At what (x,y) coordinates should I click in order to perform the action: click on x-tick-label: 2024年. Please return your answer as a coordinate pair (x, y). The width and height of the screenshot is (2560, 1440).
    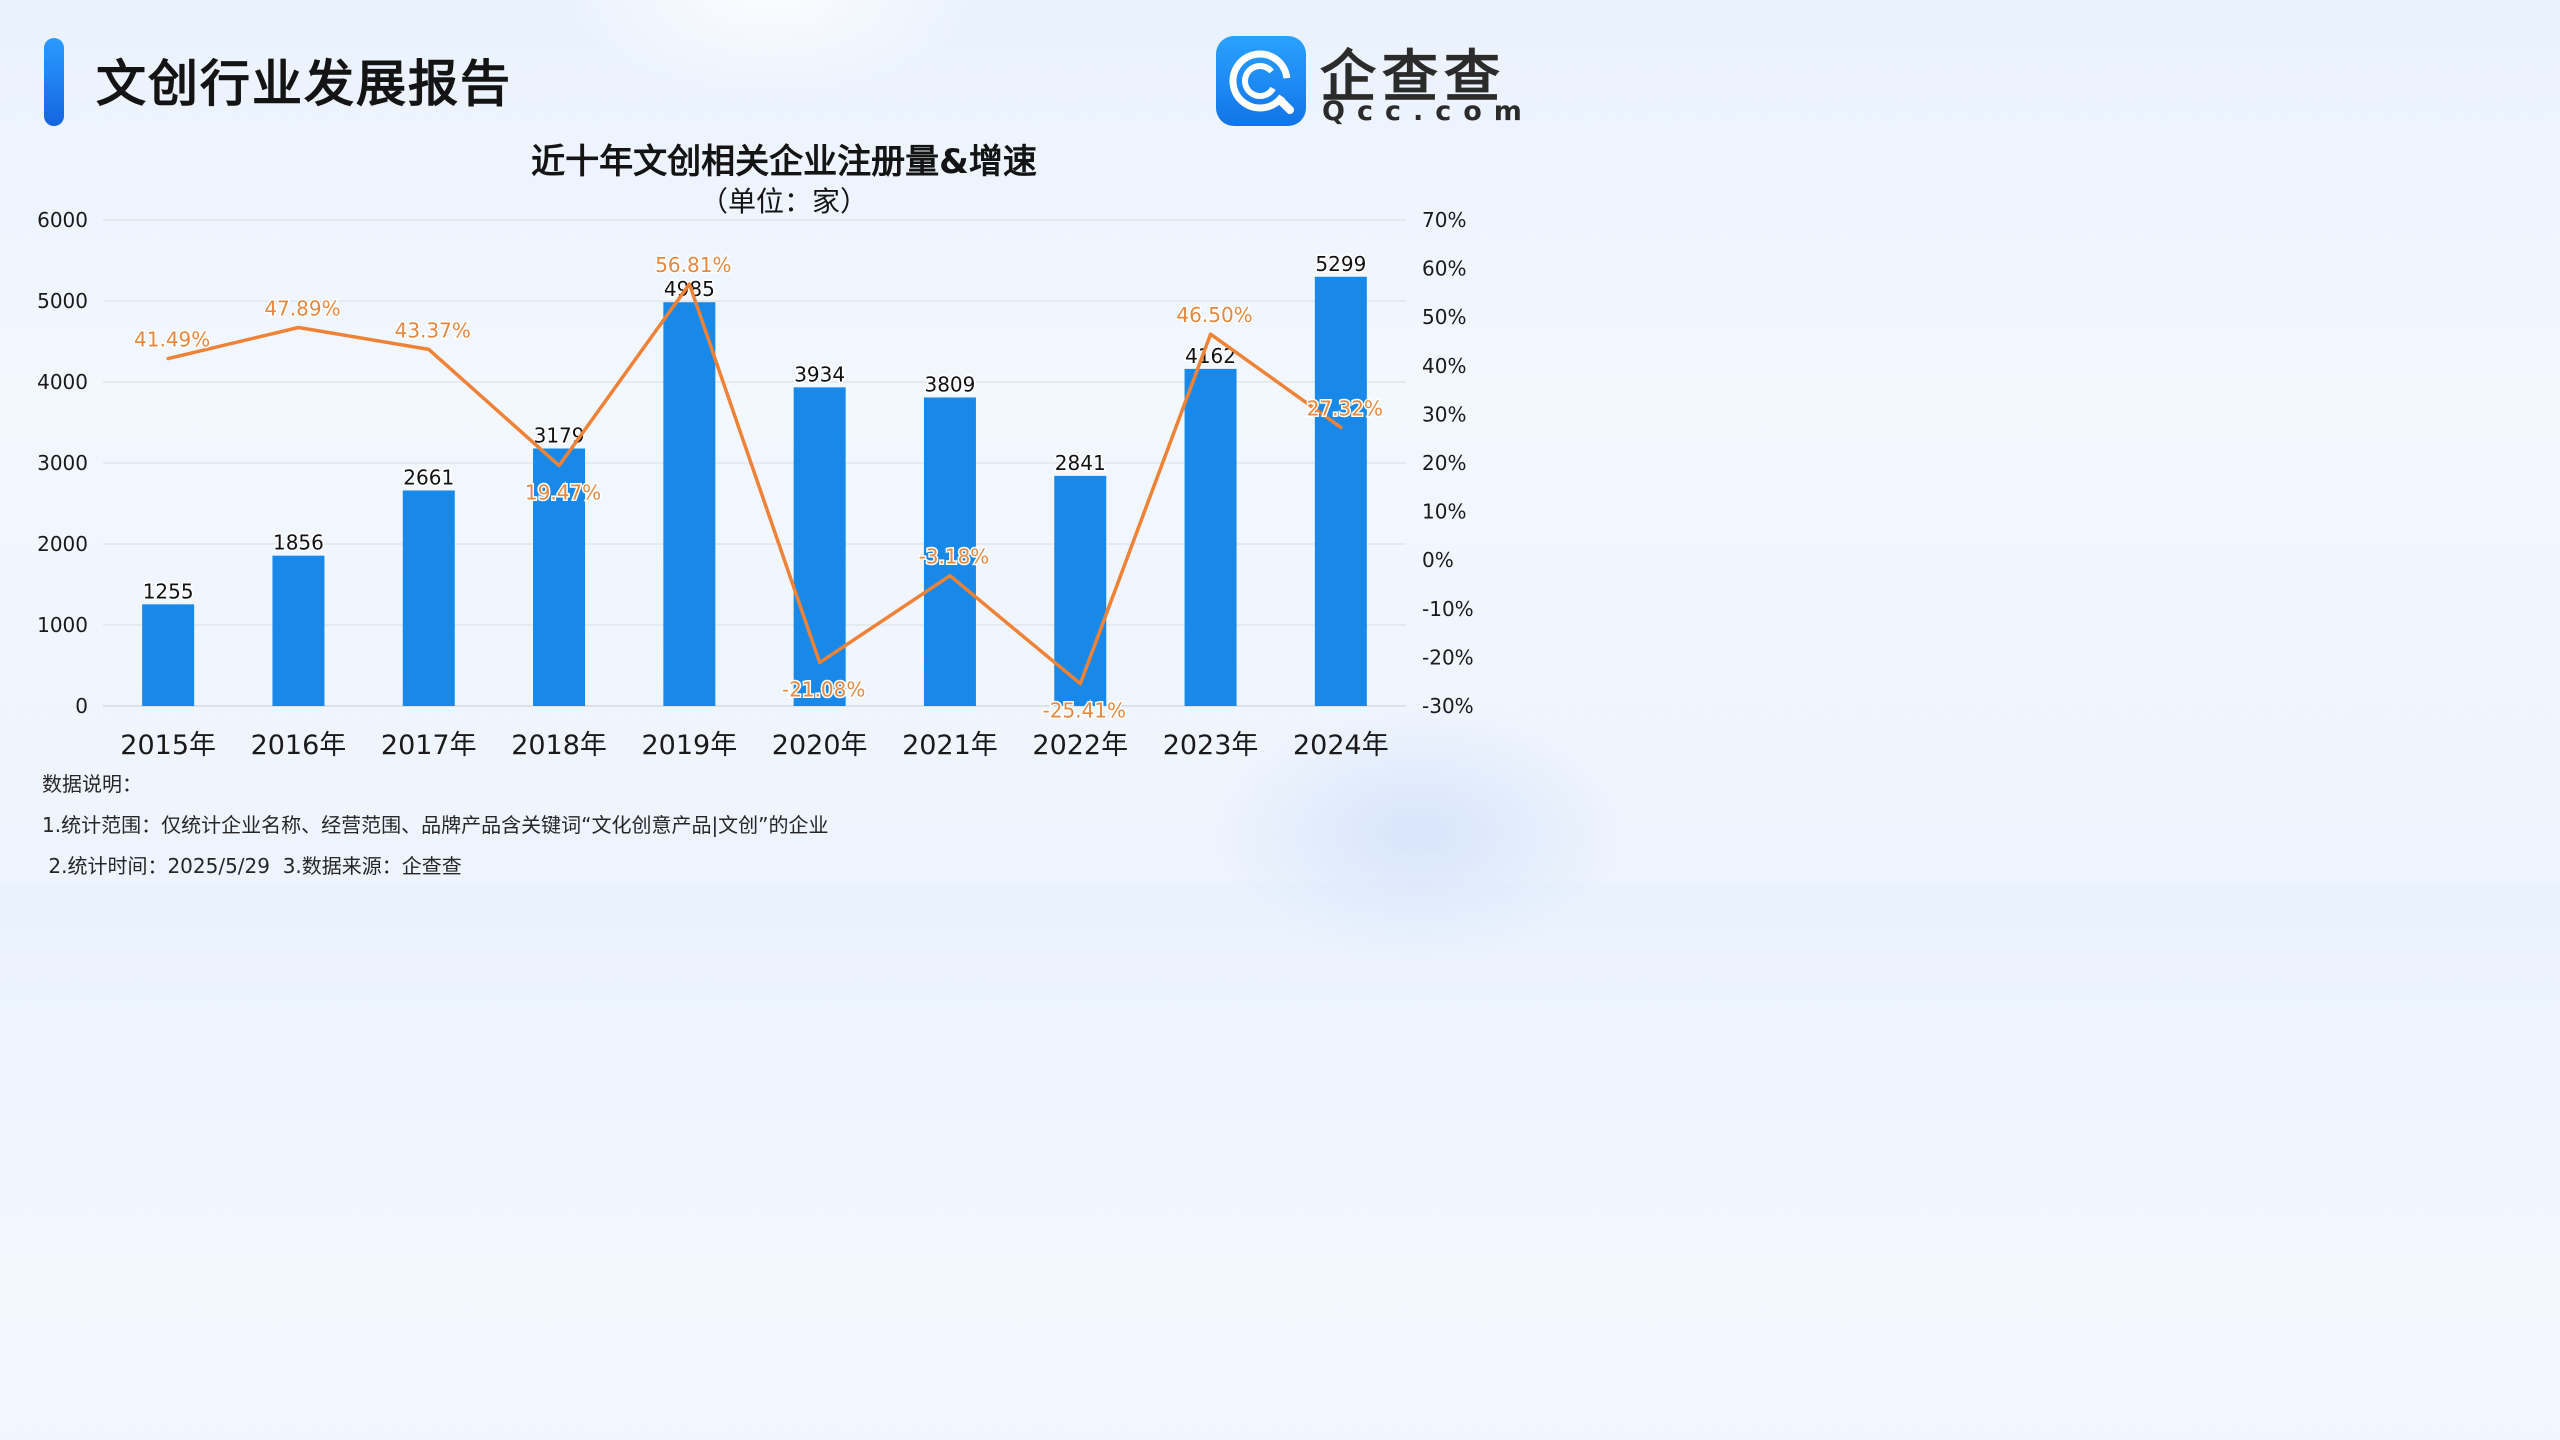
    Looking at the image, I should click on (1341, 745).